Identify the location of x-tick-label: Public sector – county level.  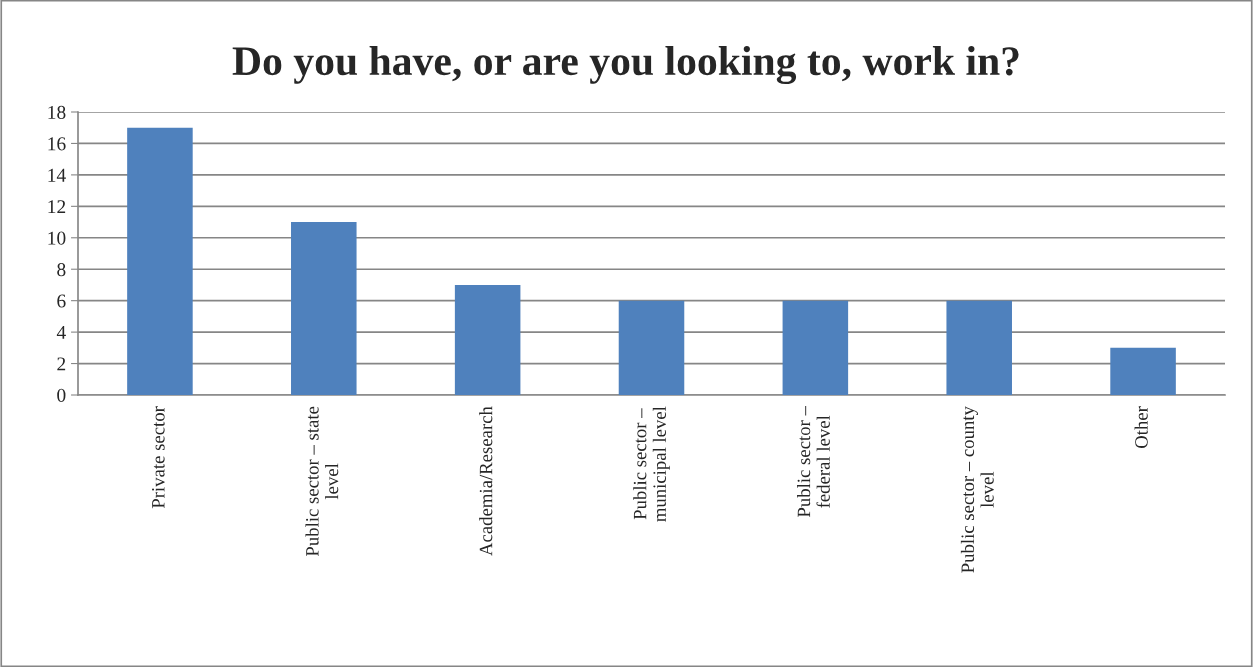
(977, 489).